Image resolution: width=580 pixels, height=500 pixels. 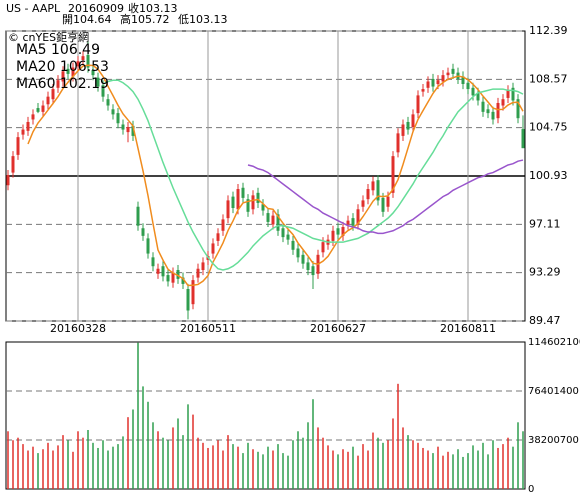 I want to click on y-tick-label: 0, so click(x=531, y=489).